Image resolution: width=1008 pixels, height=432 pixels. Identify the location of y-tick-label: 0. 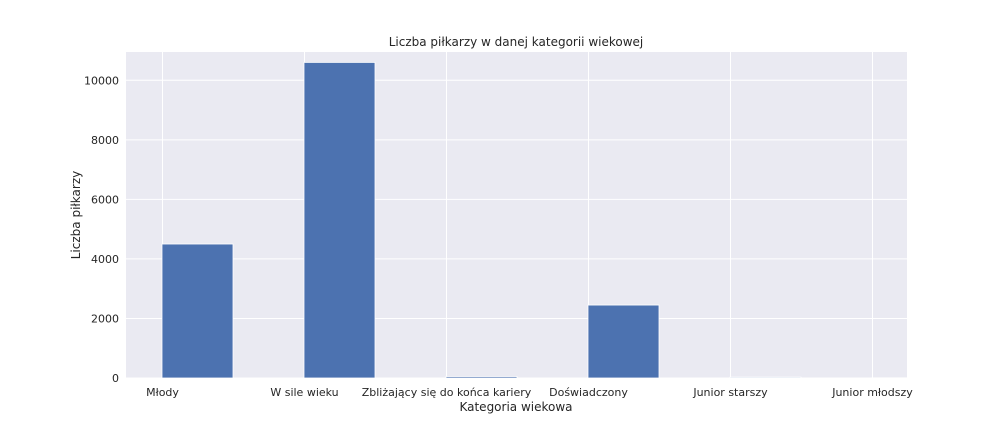
(115, 378).